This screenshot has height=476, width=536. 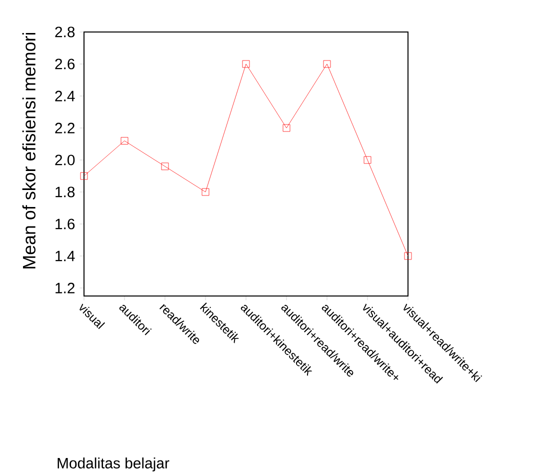 I want to click on y-tick-label: 1.2, so click(x=65, y=288).